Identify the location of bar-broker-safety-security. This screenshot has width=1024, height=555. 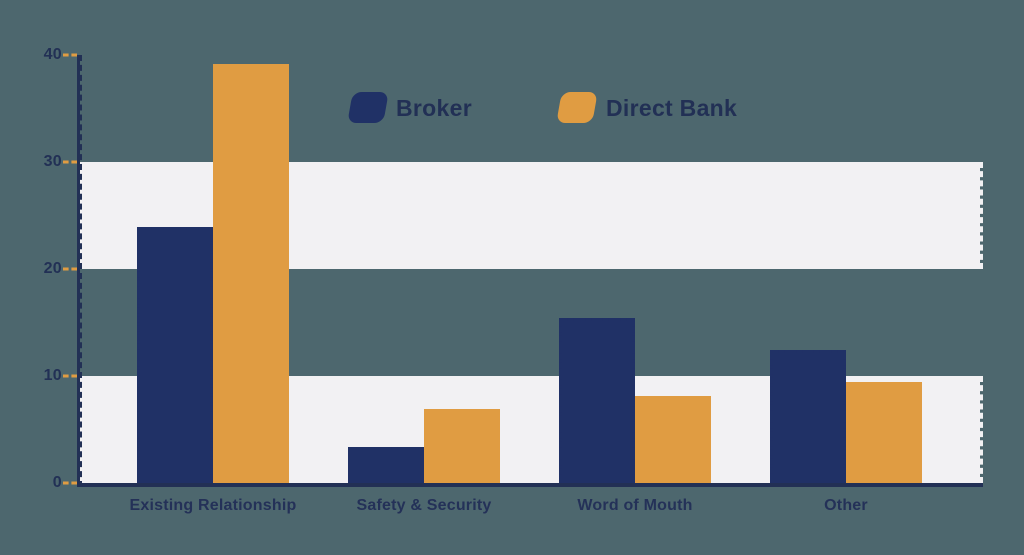
(386, 464).